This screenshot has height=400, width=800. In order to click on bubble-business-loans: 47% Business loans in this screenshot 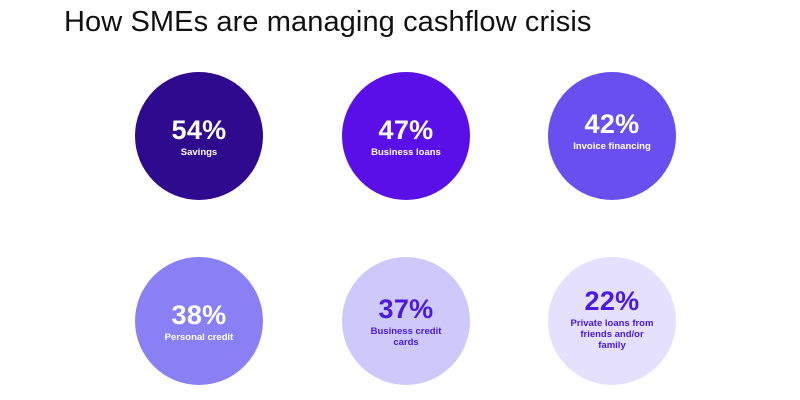, I will do `click(406, 136)`.